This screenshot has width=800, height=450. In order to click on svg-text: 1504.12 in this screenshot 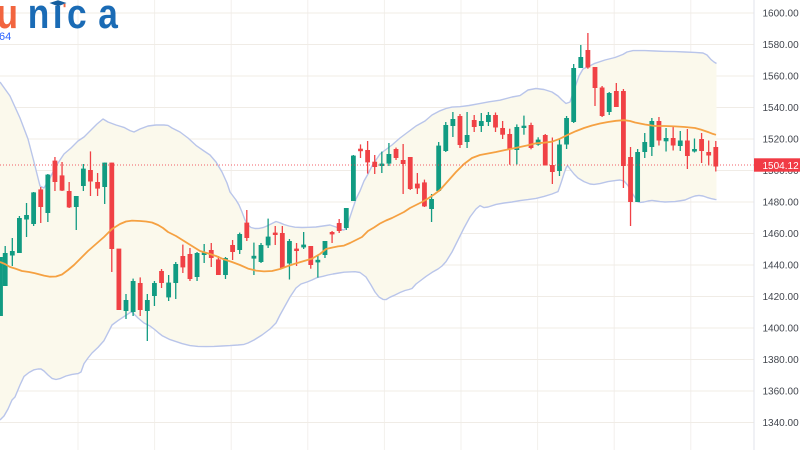, I will do `click(781, 166)`.